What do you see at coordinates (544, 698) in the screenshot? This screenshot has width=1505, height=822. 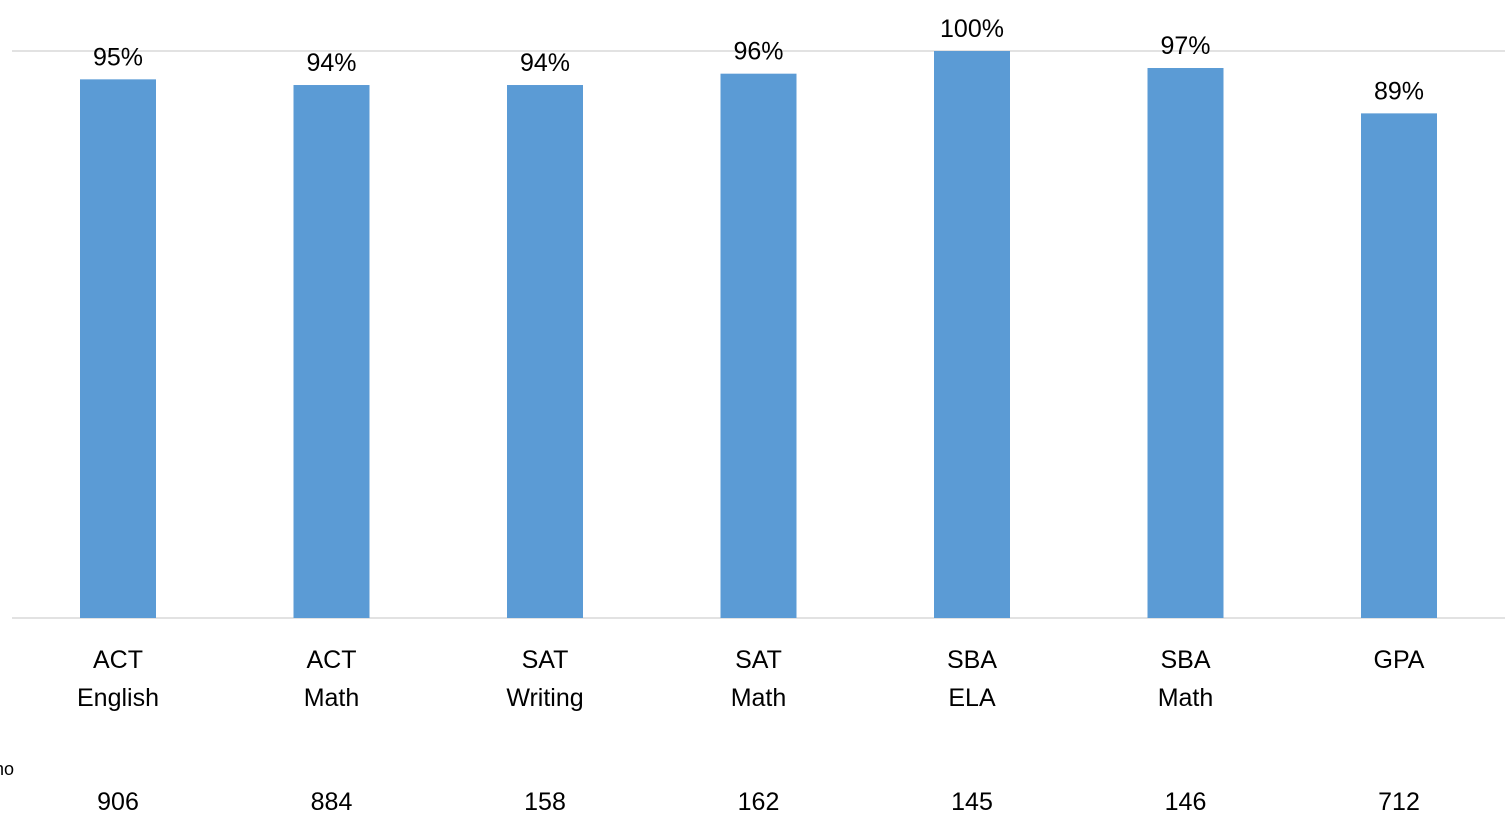 I see `category-tick-label: Writing` at bounding box center [544, 698].